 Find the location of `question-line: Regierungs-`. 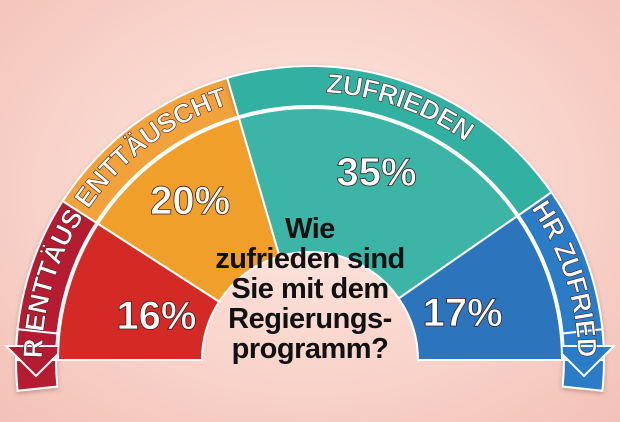

question-line: Regierungs- is located at coordinates (310, 319).